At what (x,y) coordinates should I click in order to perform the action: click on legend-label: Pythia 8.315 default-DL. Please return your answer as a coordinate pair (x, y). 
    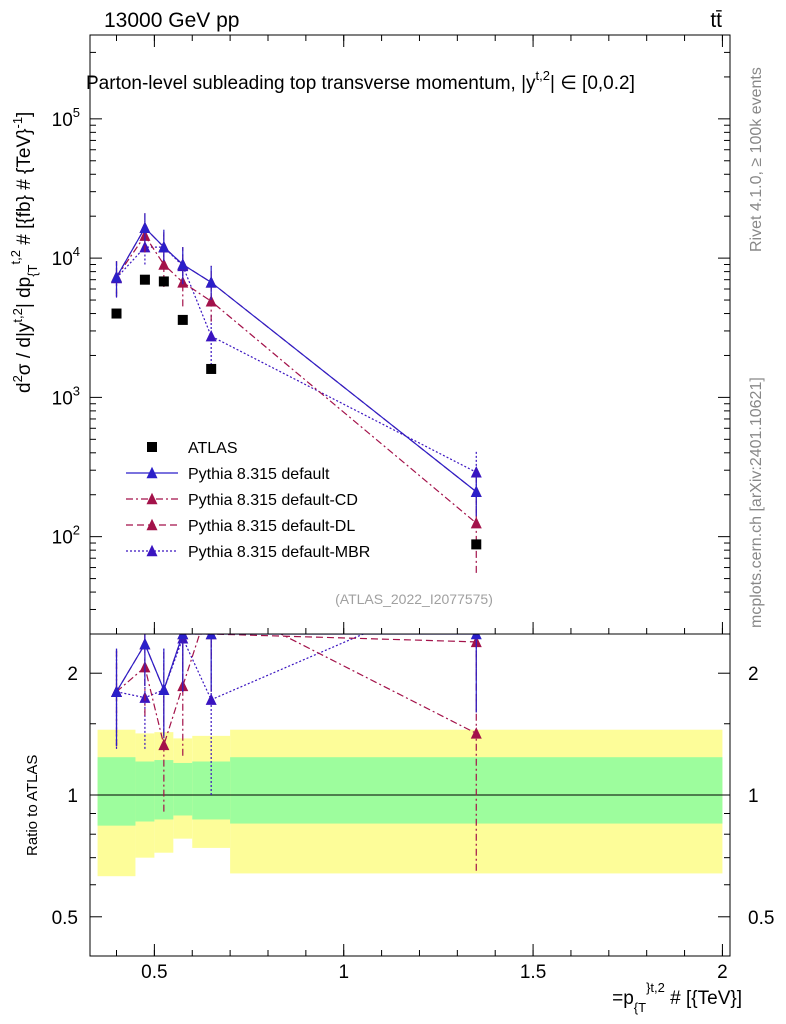
    Looking at the image, I should click on (271, 526).